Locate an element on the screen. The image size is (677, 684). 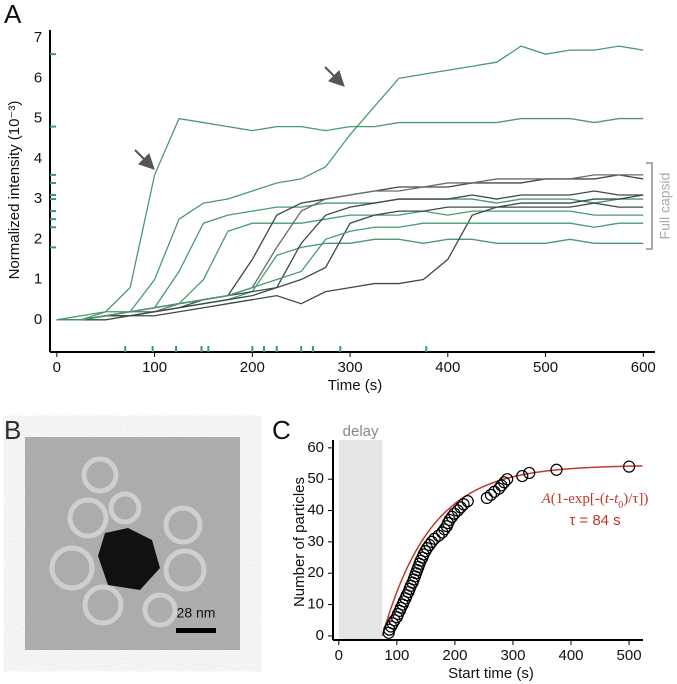
y-tick-label: 5 is located at coordinates (38, 118).